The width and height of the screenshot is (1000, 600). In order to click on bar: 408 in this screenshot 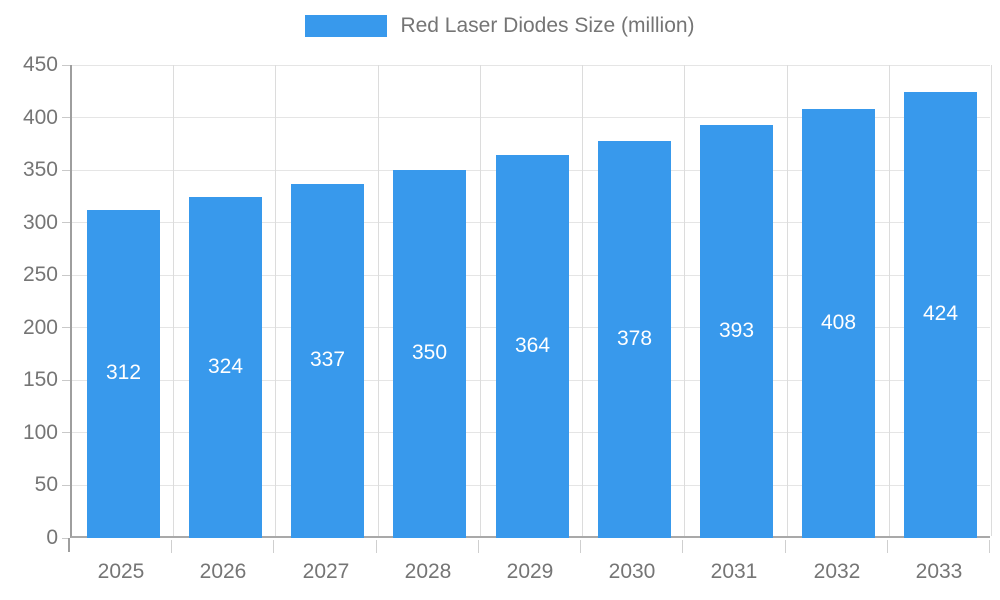, I will do `click(838, 323)`.